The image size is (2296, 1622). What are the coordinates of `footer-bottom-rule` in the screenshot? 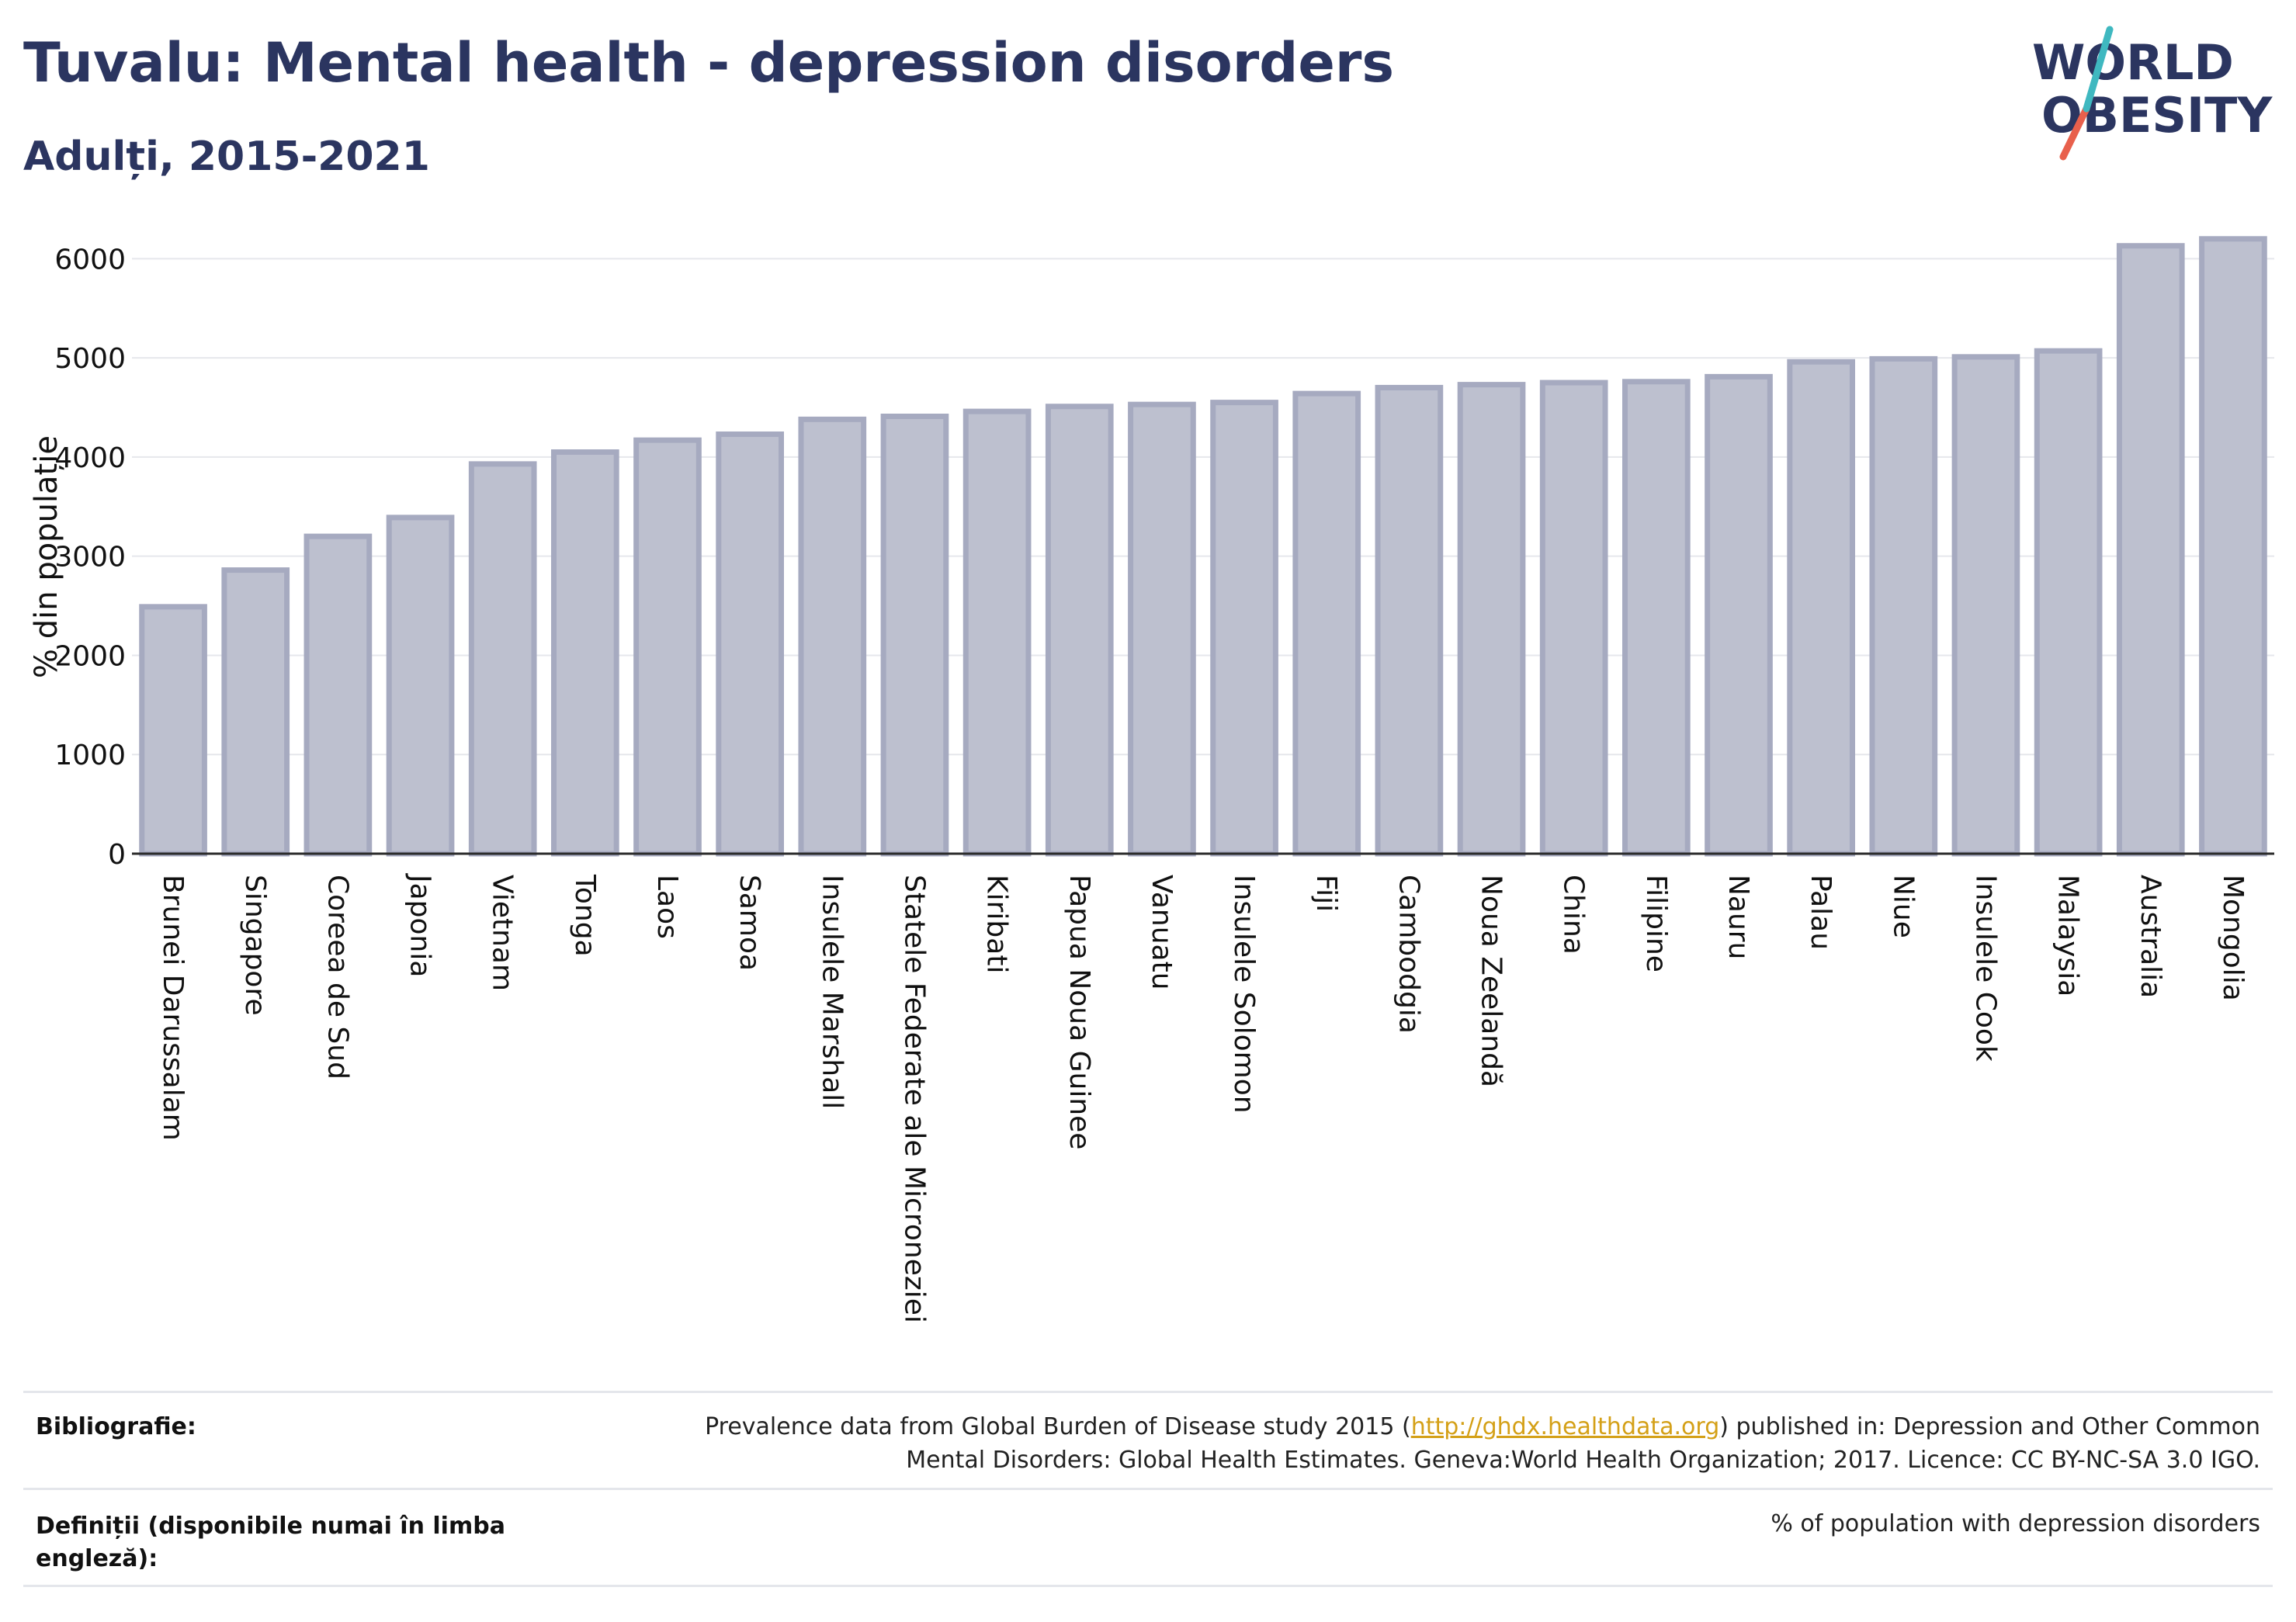 It's located at (1148, 1586).